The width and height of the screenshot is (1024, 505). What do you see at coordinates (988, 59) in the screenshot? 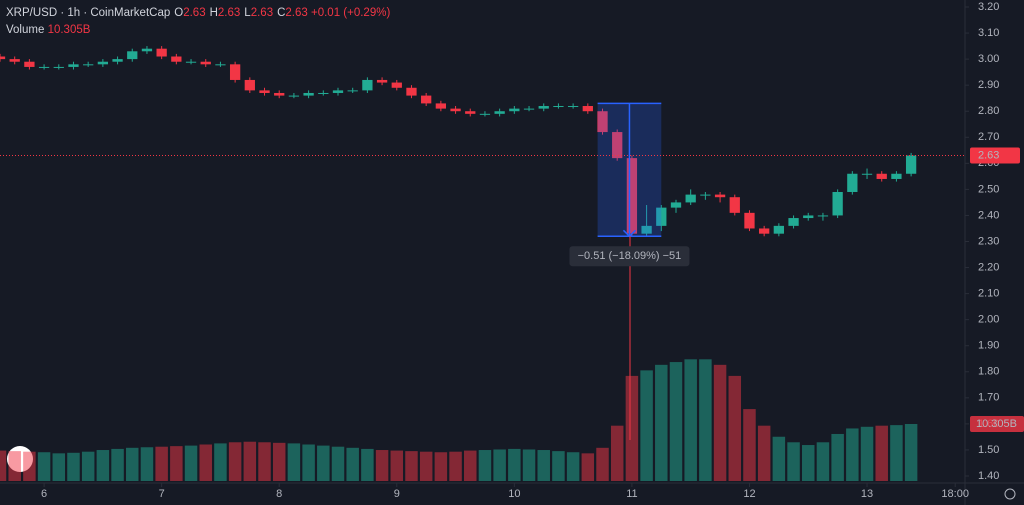
I see `y-tick-label: 3.00` at bounding box center [988, 59].